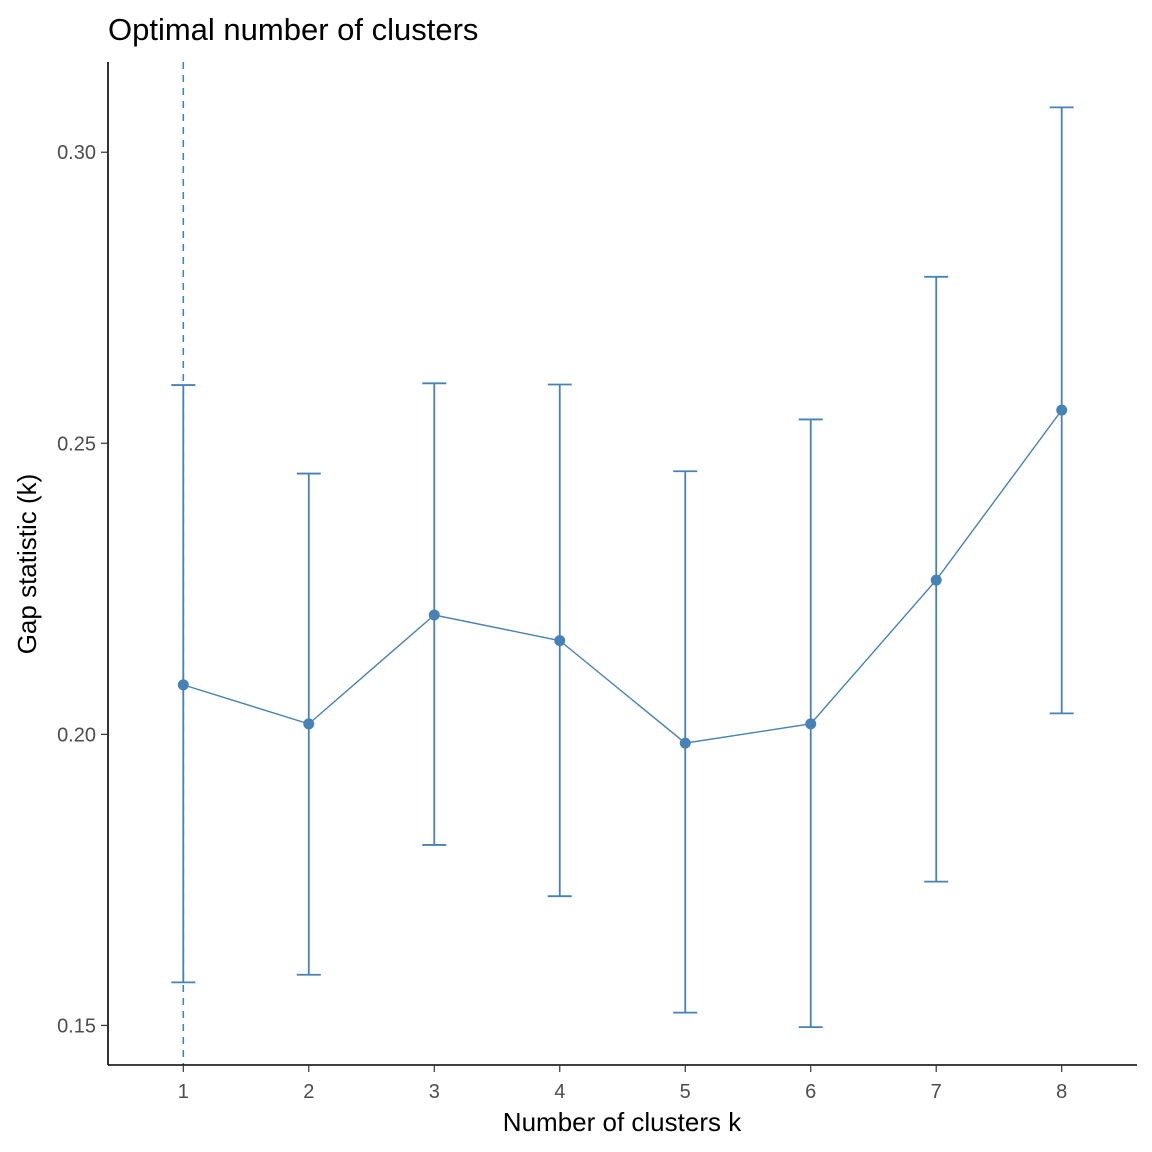  What do you see at coordinates (936, 1092) in the screenshot?
I see `x-tick-label: 7` at bounding box center [936, 1092].